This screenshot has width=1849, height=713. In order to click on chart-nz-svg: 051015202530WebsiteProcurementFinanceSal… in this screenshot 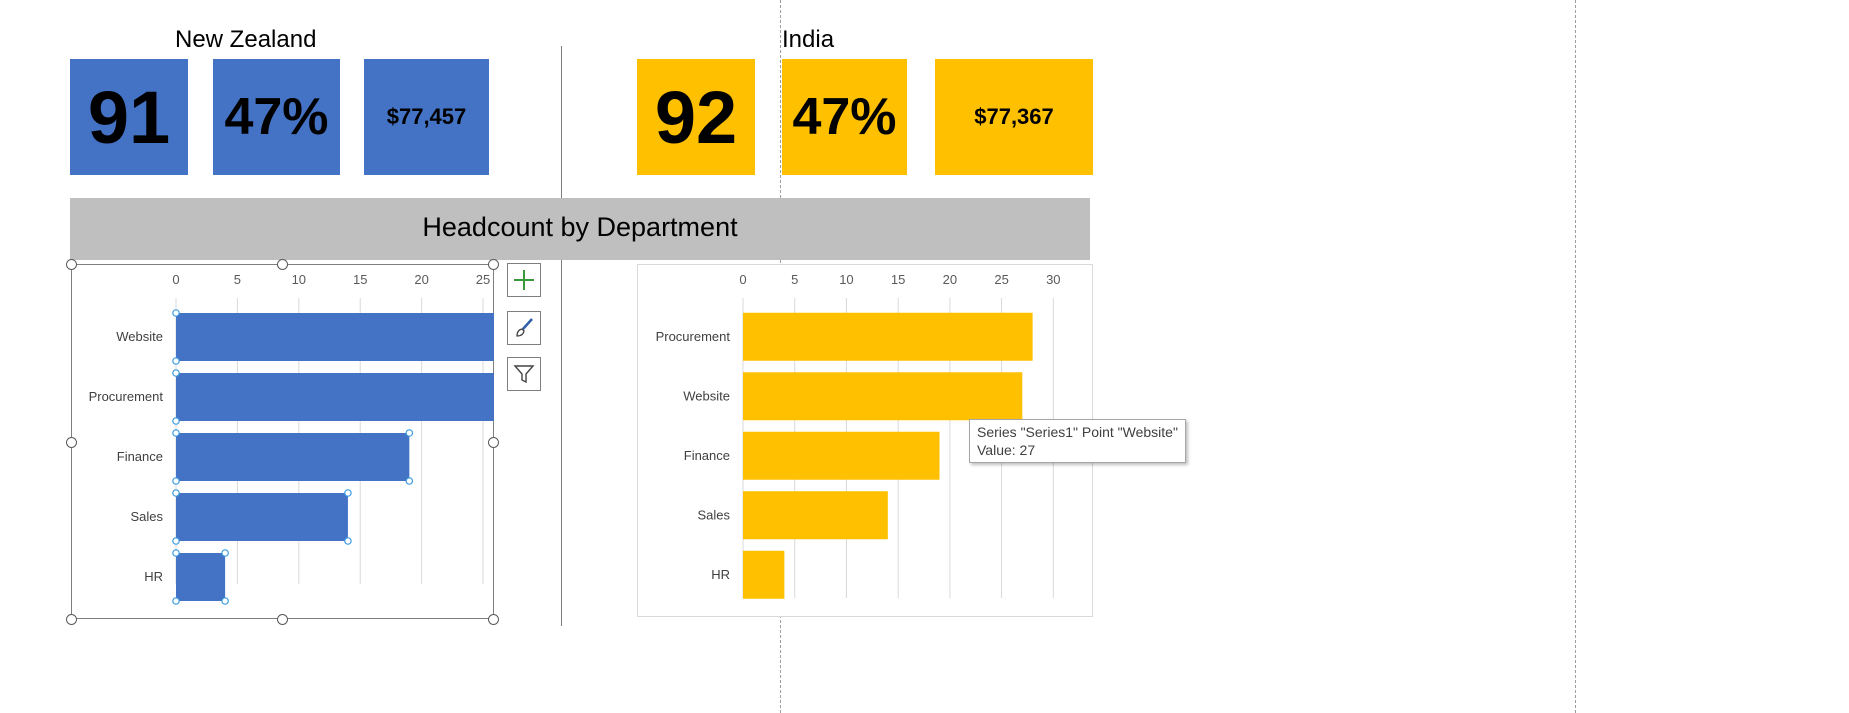, I will do `click(291, 438)`.